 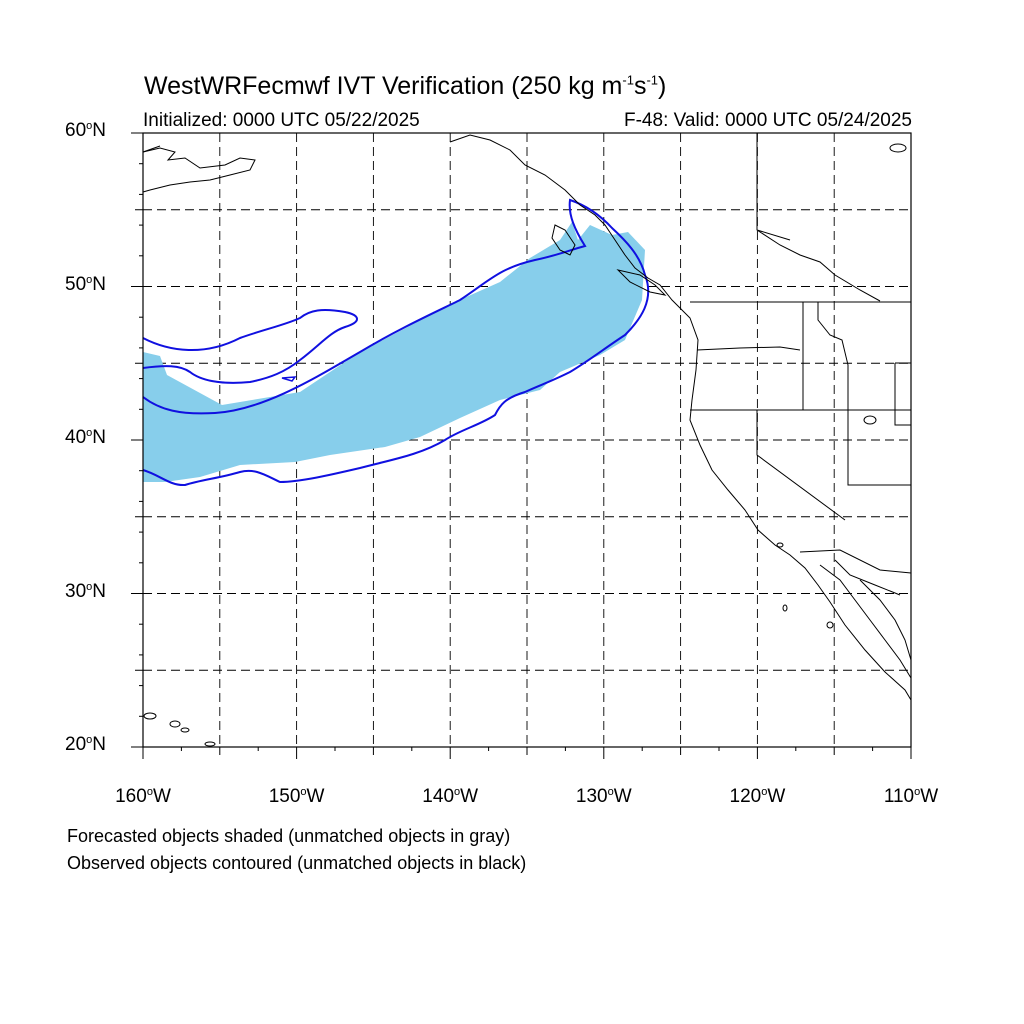 I want to click on lon-label: 150oW, so click(x=296, y=796).